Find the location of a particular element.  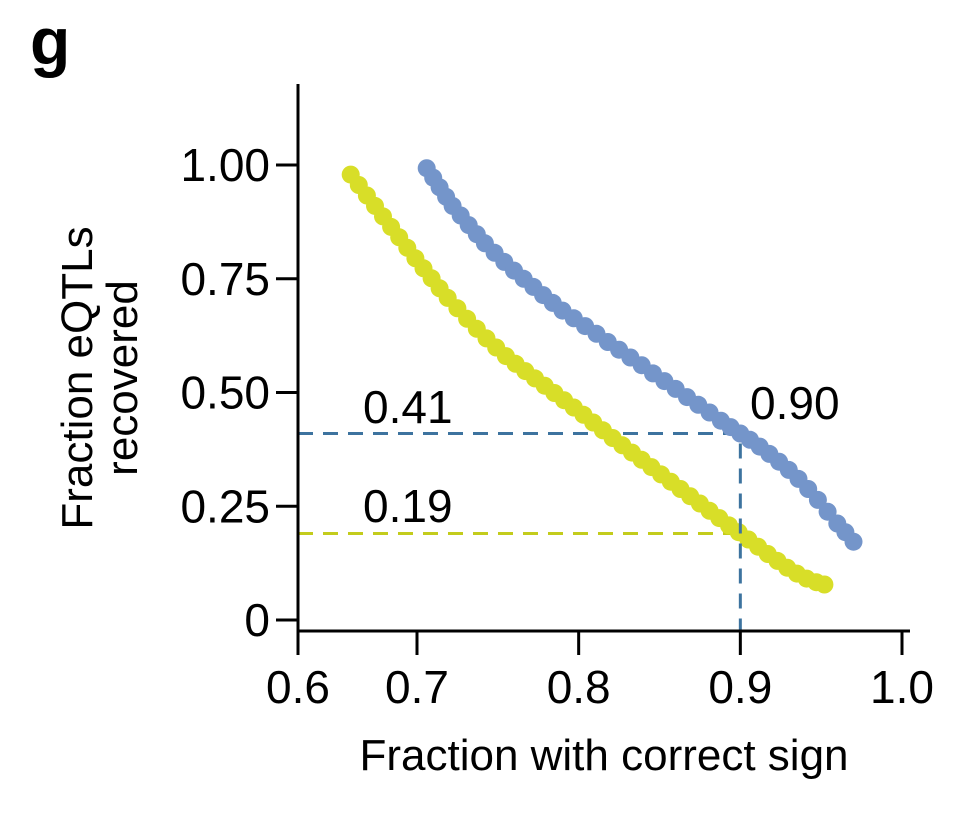

y-axis-title-line2: recovered is located at coordinates (122, 378).